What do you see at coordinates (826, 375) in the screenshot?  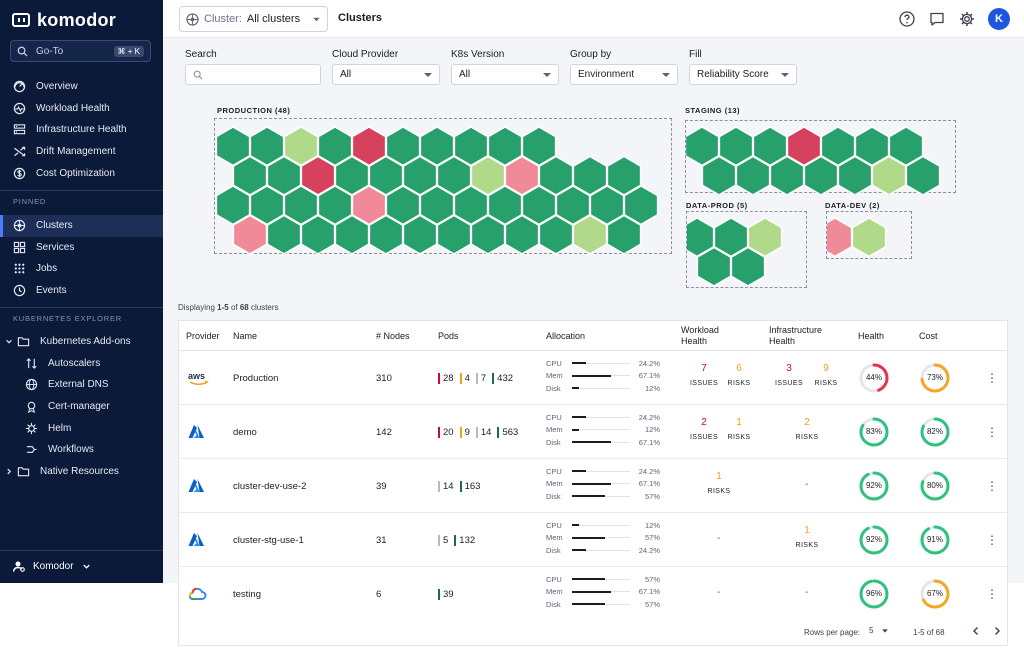 I see `inf-risks: 9 RISKS` at bounding box center [826, 375].